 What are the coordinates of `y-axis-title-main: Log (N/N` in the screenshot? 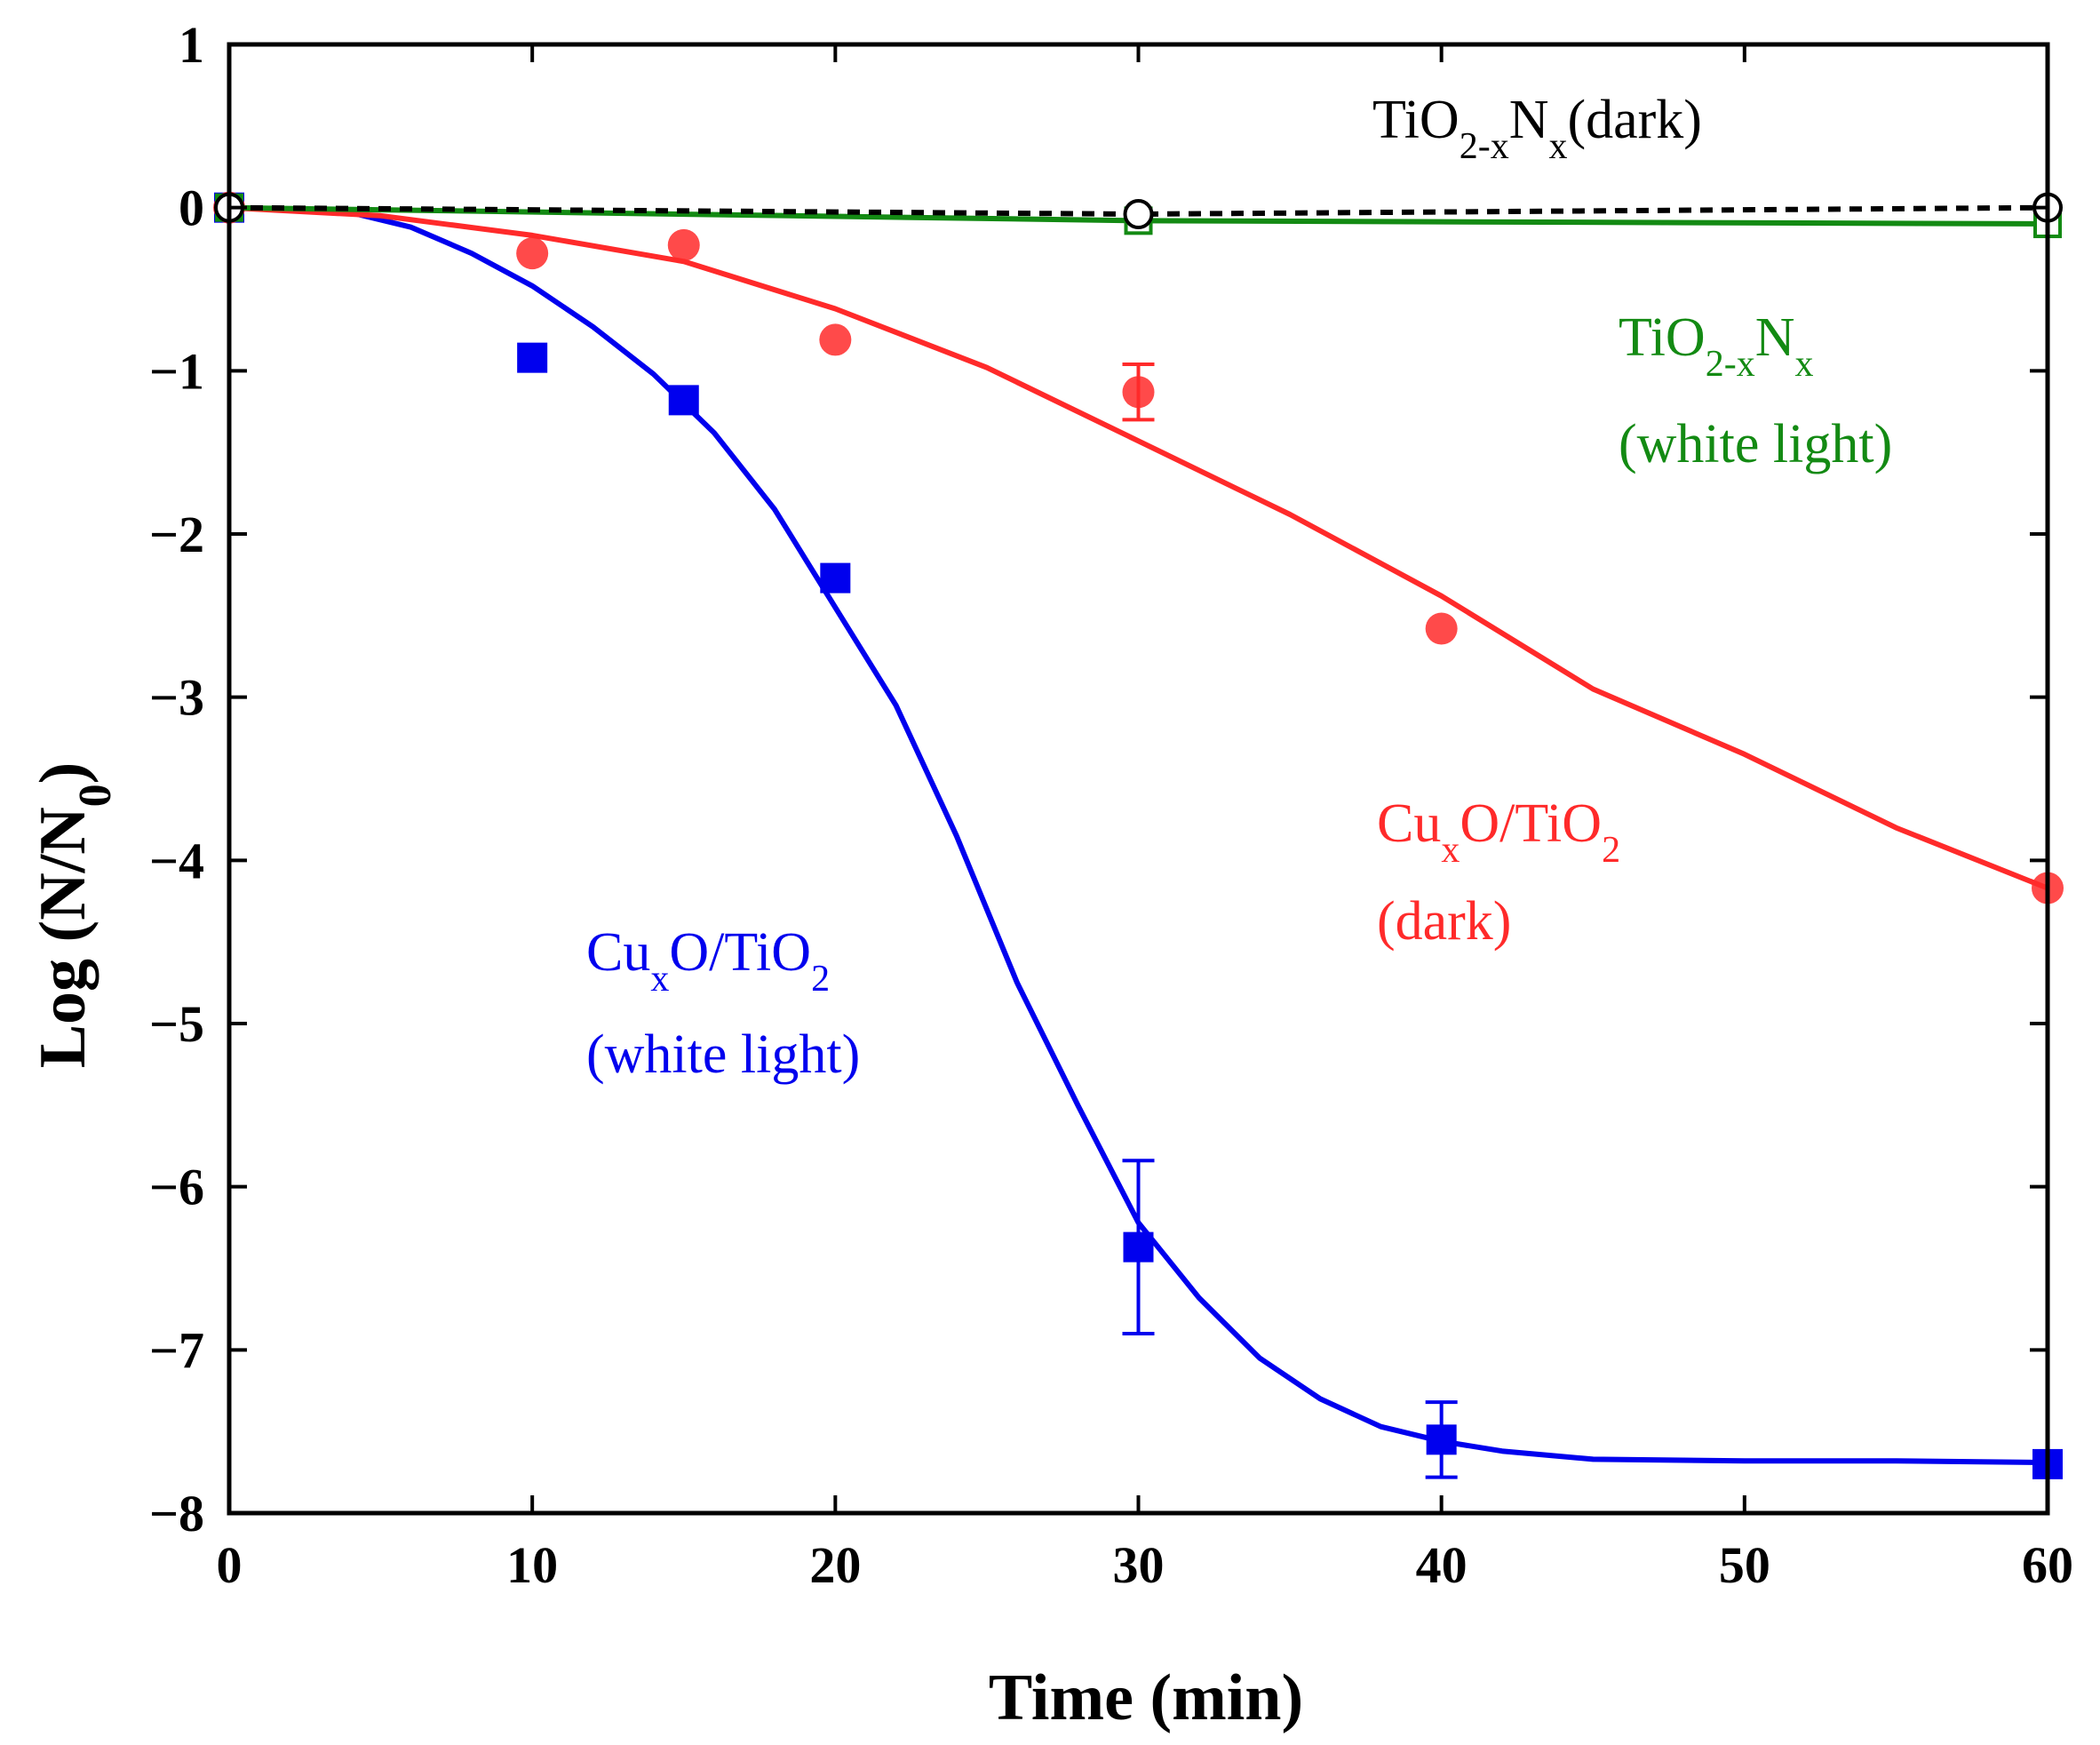 It's located at (63, 937).